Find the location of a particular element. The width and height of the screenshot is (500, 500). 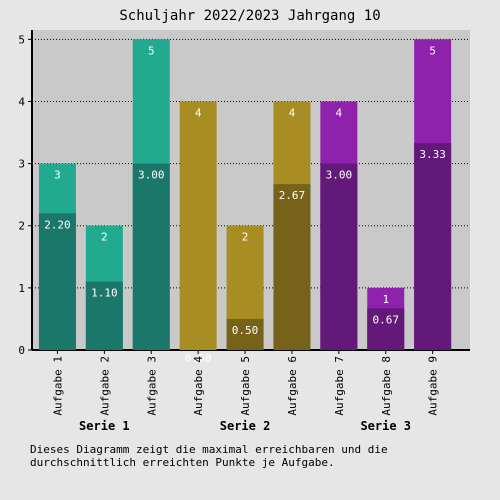

y-tick-label: 3 is located at coordinates (21, 164).